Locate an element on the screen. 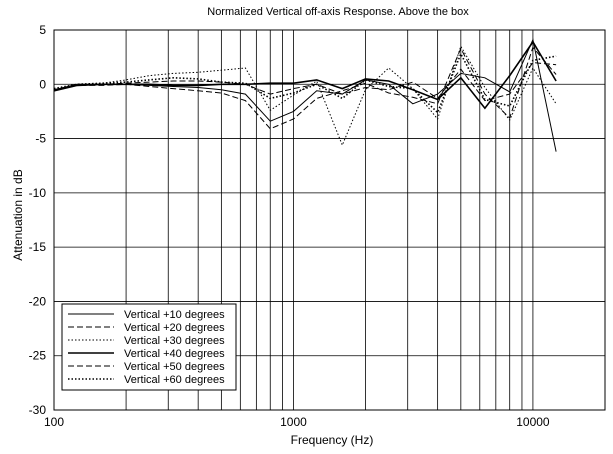 This screenshot has height=454, width=613. legend-label: Vertical +10 degrees is located at coordinates (174, 315).